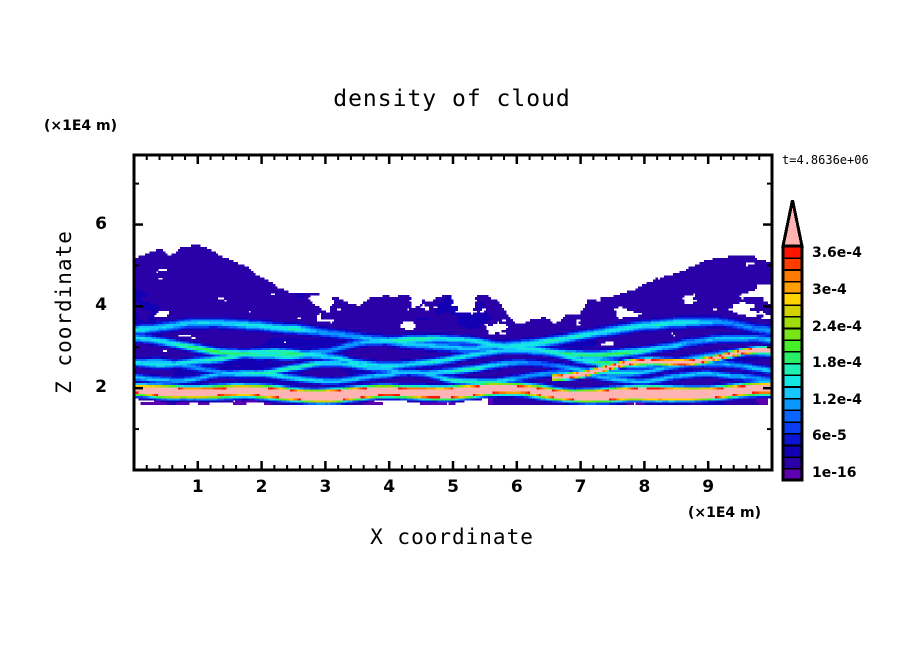 The width and height of the screenshot is (904, 654). Describe the element at coordinates (837, 253) in the screenshot. I see `colorbar-tick-label: 3.6e-4` at that location.